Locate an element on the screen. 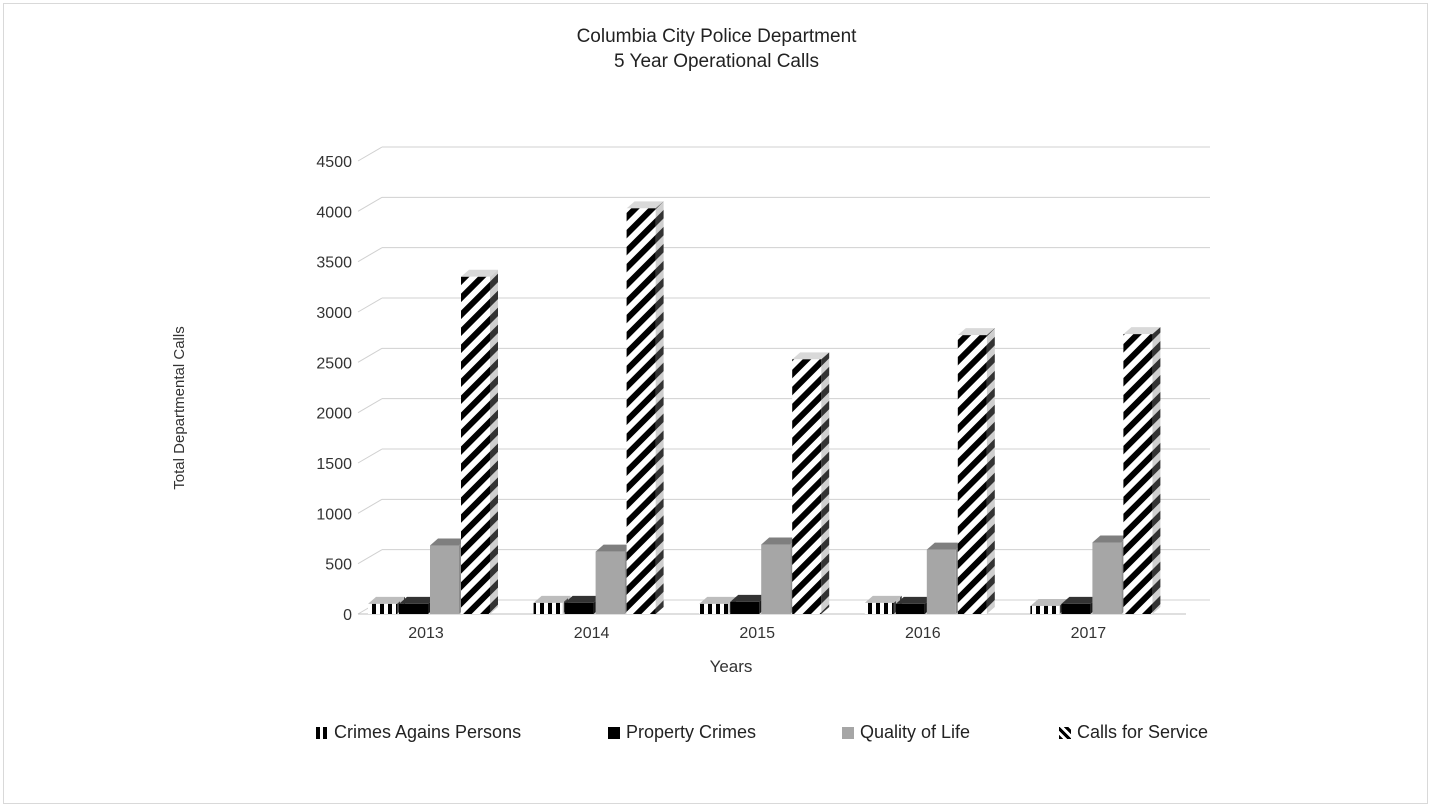  x-tick-label: 2013 is located at coordinates (426, 633).